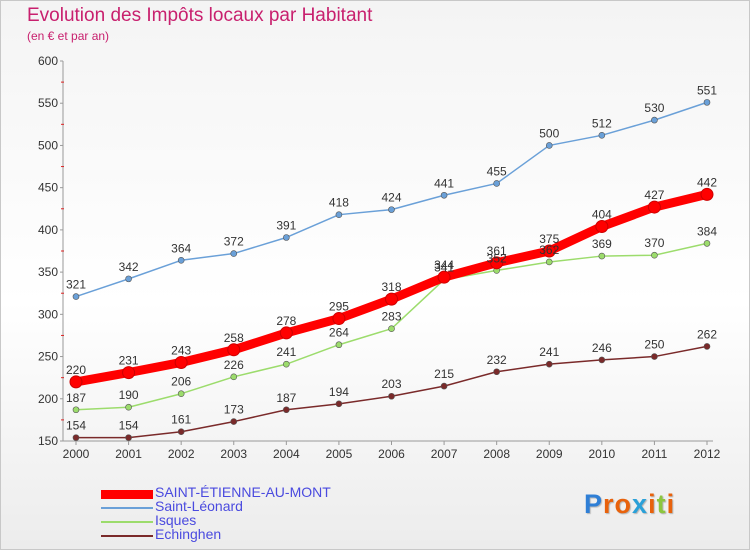 The height and width of the screenshot is (550, 750). What do you see at coordinates (497, 360) in the screenshot?
I see `data-label: 232` at bounding box center [497, 360].